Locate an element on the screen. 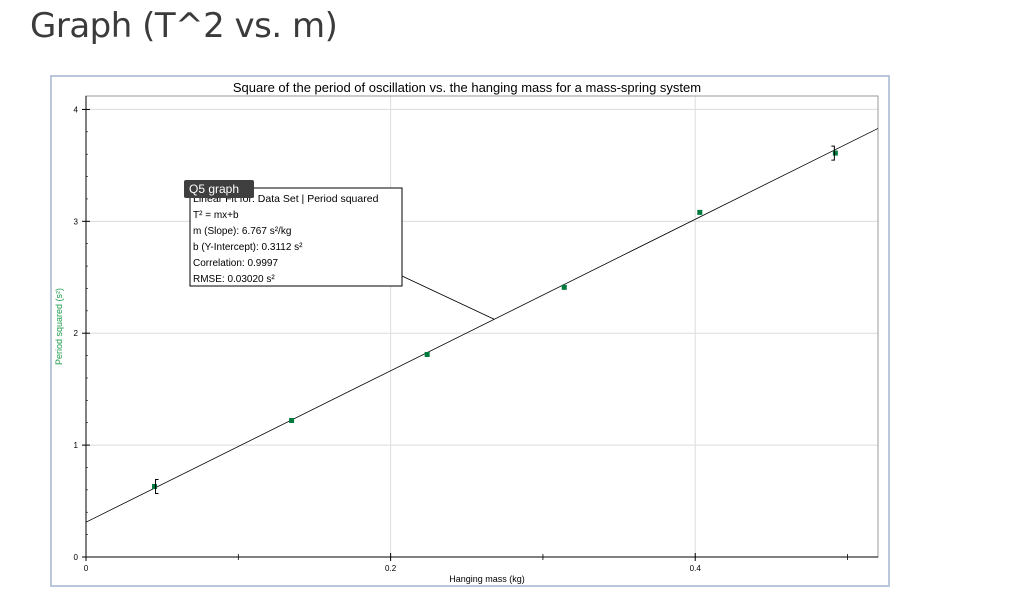 This screenshot has height=612, width=1024. y-tick-label: 0 is located at coordinates (76, 557).